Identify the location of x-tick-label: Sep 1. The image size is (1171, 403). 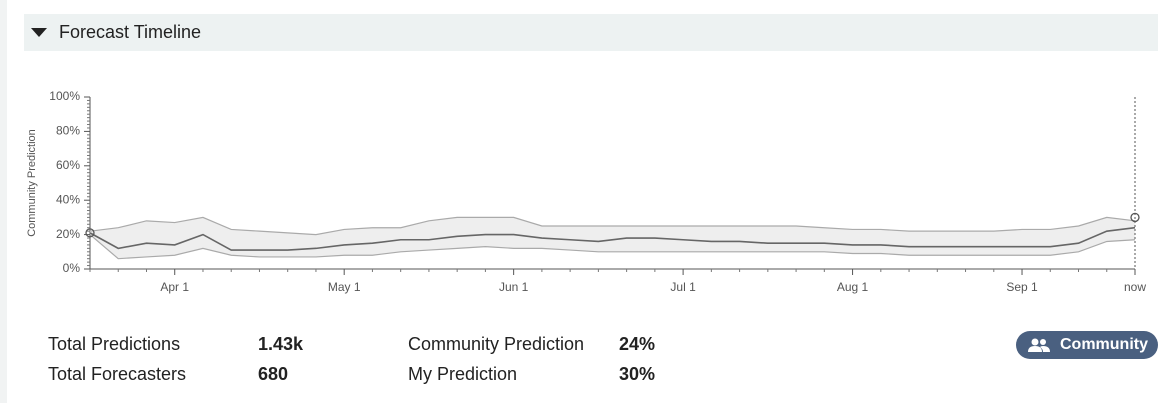
(1022, 287).